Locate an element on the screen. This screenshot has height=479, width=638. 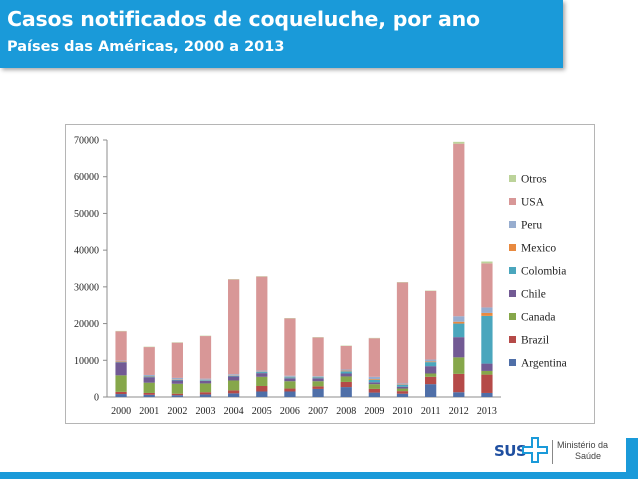
bar-canada-2000 is located at coordinates (121, 383).